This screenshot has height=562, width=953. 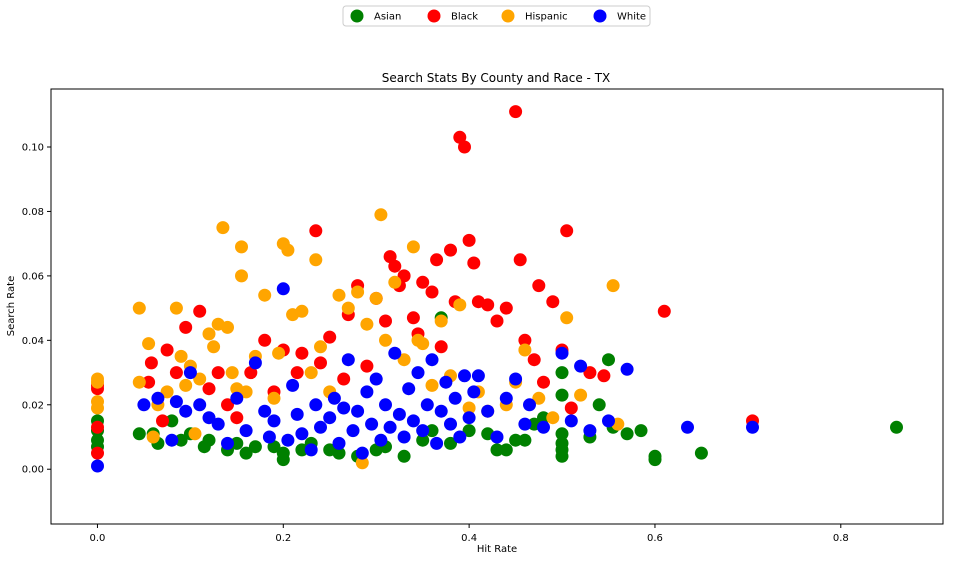 What do you see at coordinates (496, 16) in the screenshot?
I see `legend: Asian Black Hispanic White` at bounding box center [496, 16].